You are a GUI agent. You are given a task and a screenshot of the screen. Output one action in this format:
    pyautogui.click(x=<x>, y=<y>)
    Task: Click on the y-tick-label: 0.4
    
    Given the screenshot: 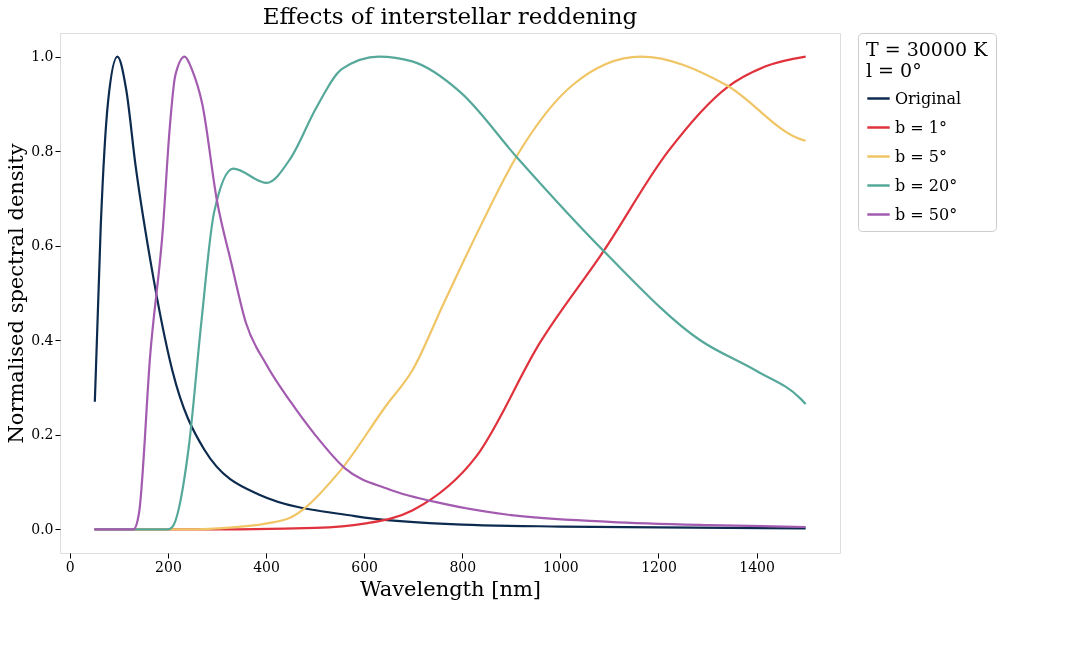 What is the action you would take?
    pyautogui.click(x=42, y=339)
    